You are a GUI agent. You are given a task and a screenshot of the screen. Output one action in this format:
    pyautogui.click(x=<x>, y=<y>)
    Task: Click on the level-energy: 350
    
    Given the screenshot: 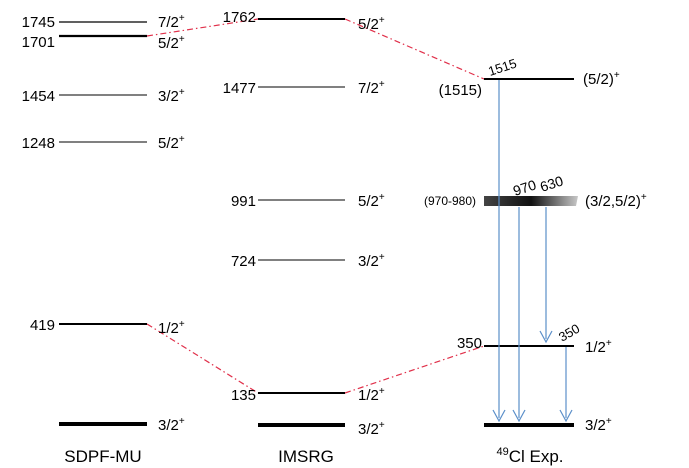 What is the action you would take?
    pyautogui.click(x=469, y=343)
    